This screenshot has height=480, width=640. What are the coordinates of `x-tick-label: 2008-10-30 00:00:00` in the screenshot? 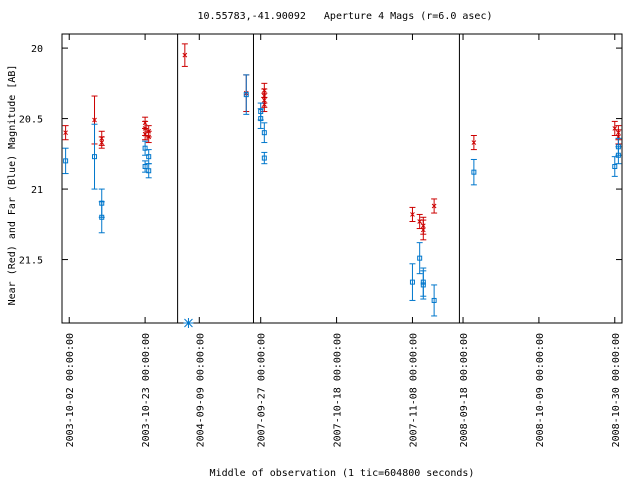 It's located at (616, 390).